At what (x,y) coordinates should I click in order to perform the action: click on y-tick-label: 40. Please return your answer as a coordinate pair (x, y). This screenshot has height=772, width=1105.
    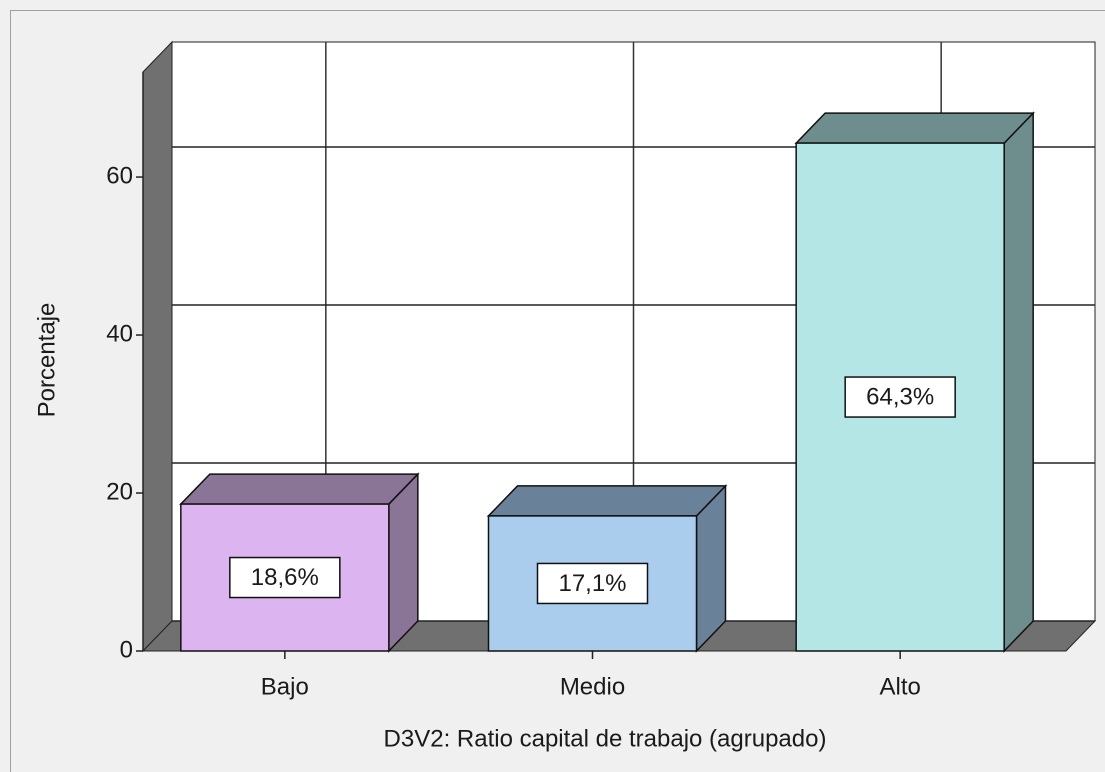
    Looking at the image, I should click on (119, 333).